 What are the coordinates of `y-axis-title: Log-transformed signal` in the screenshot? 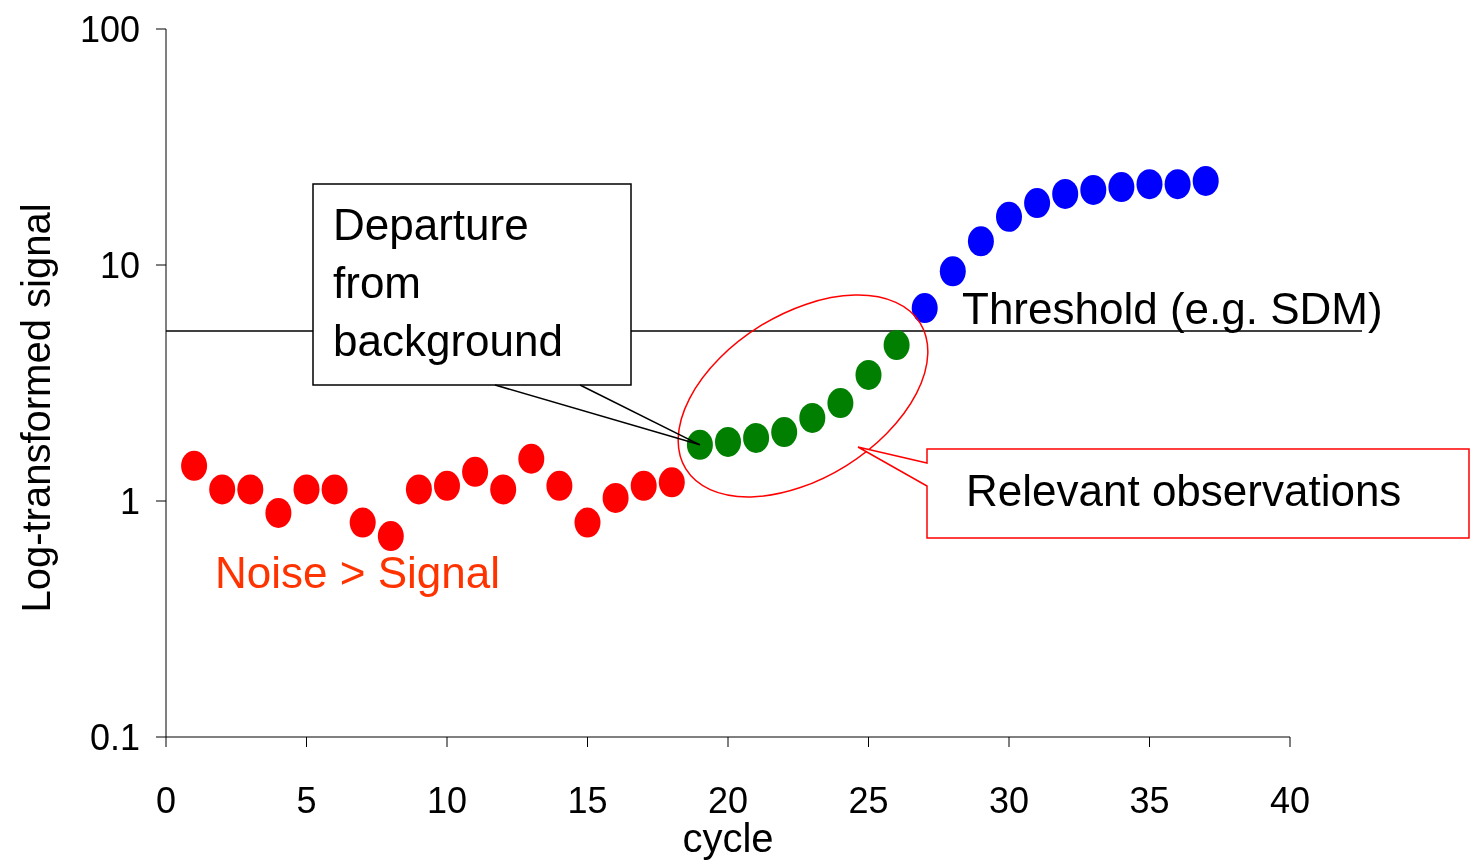 It's located at (36, 408).